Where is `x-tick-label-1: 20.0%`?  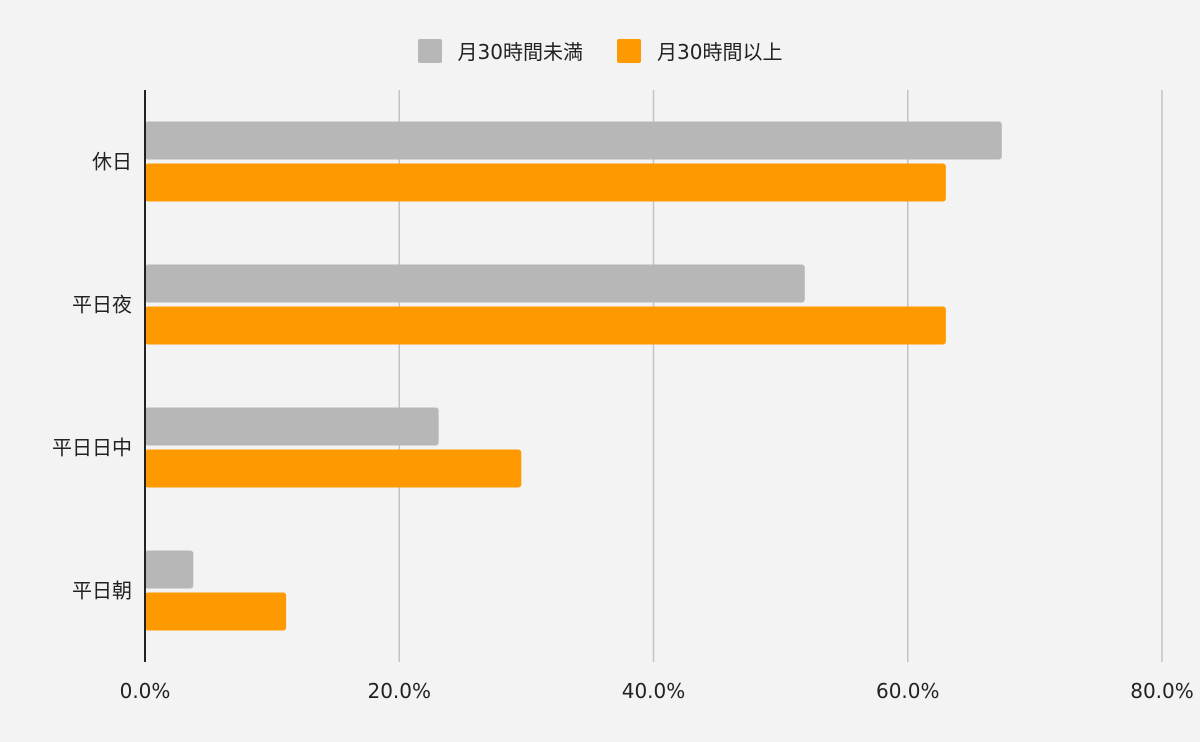
x-tick-label-1: 20.0% is located at coordinates (399, 691).